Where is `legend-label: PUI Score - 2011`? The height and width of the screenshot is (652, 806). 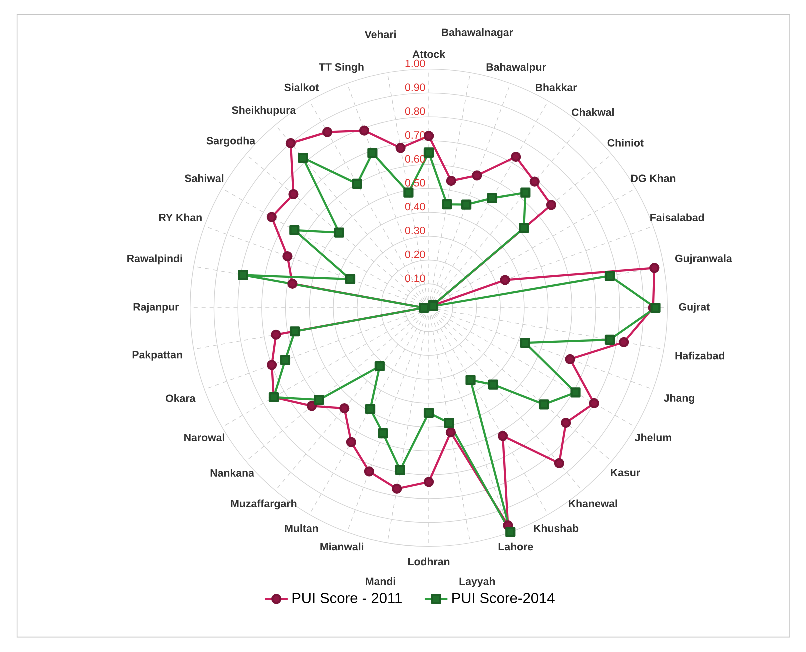 legend-label: PUI Score - 2011 is located at coordinates (347, 598).